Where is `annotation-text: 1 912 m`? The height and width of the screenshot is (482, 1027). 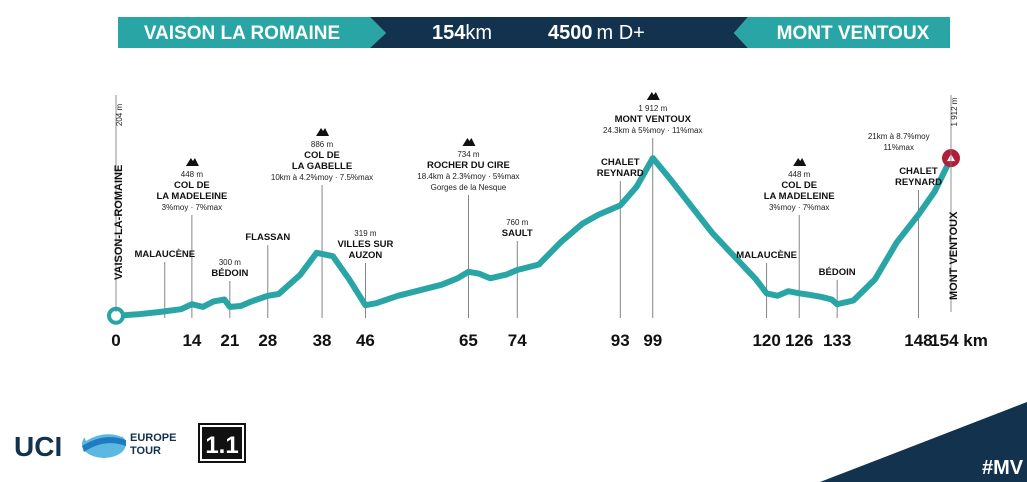
annotation-text: 1 912 m is located at coordinates (652, 108).